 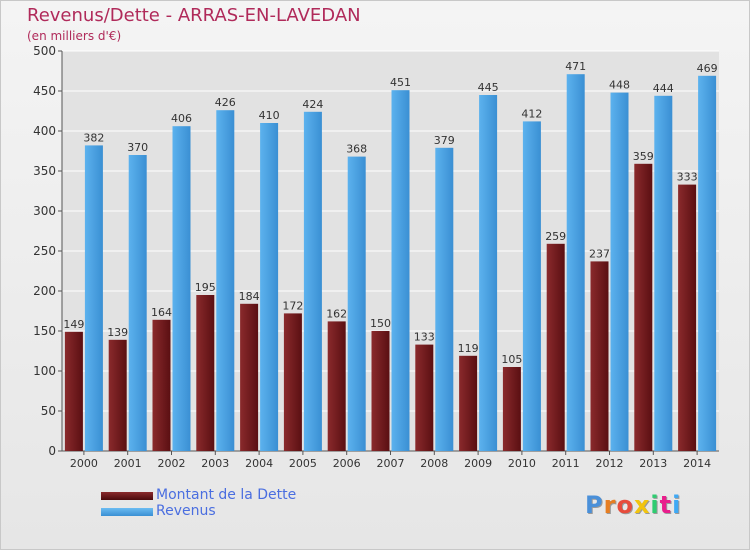 What do you see at coordinates (44, 331) in the screenshot?
I see `y-tick-label: 150` at bounding box center [44, 331].